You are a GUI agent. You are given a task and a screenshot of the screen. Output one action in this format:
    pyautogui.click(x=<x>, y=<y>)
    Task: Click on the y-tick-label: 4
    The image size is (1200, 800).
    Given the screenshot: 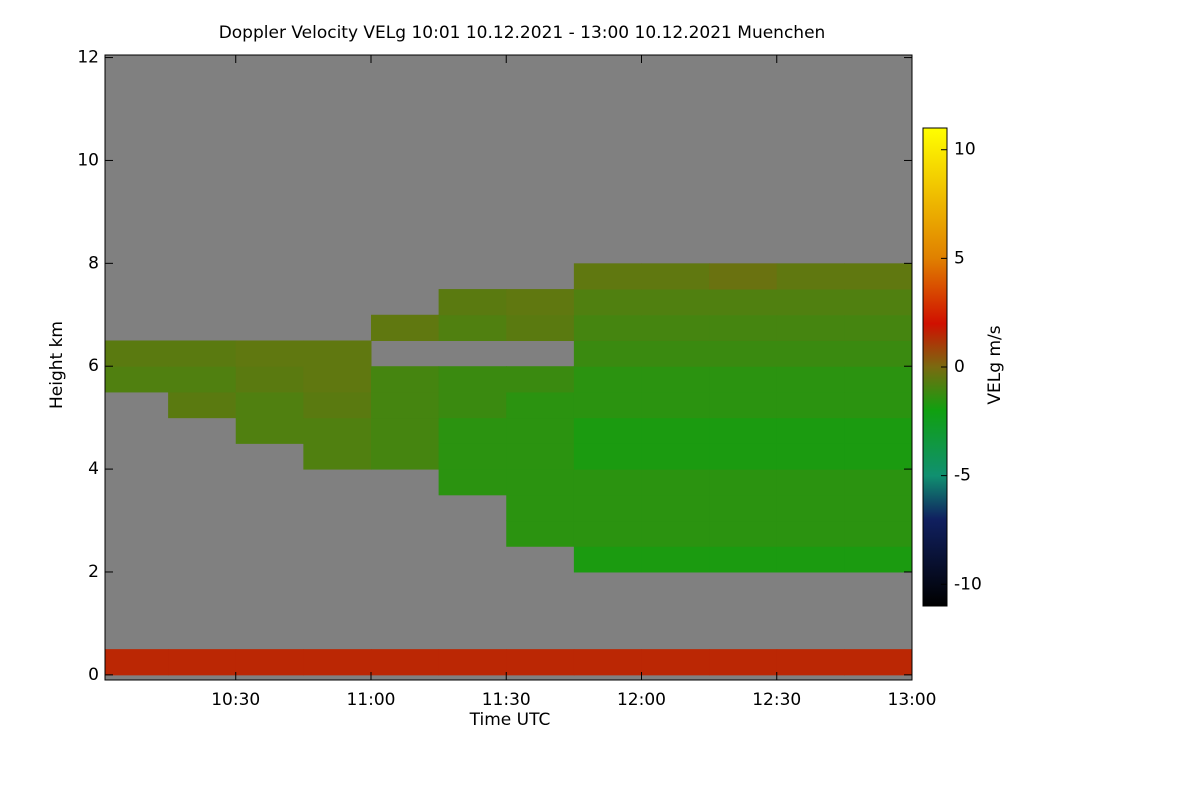 What is the action you would take?
    pyautogui.click(x=93, y=469)
    